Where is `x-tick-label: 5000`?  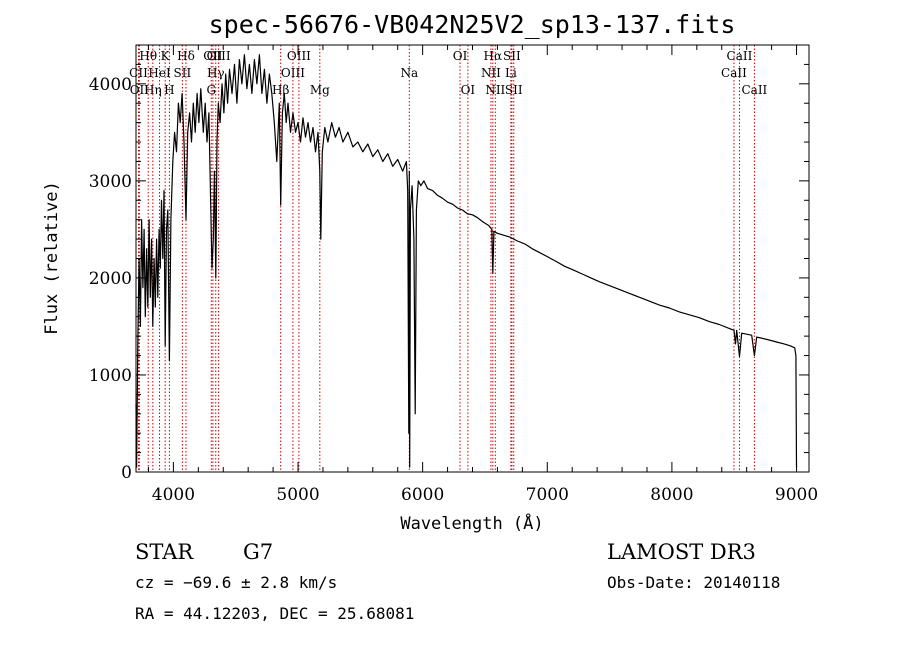
x-tick-label: 5000 is located at coordinates (297, 495).